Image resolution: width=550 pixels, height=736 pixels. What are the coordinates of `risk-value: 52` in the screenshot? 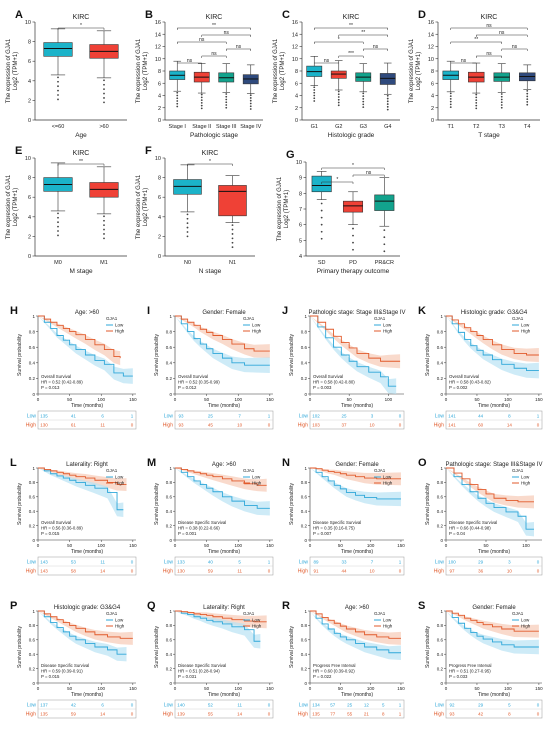 It's located at (211, 705).